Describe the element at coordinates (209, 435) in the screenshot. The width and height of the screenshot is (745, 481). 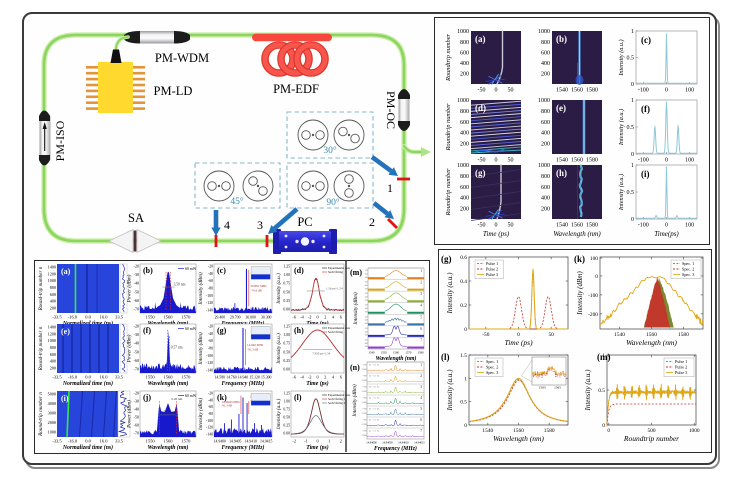
I see `svg-text: -140` at that location.